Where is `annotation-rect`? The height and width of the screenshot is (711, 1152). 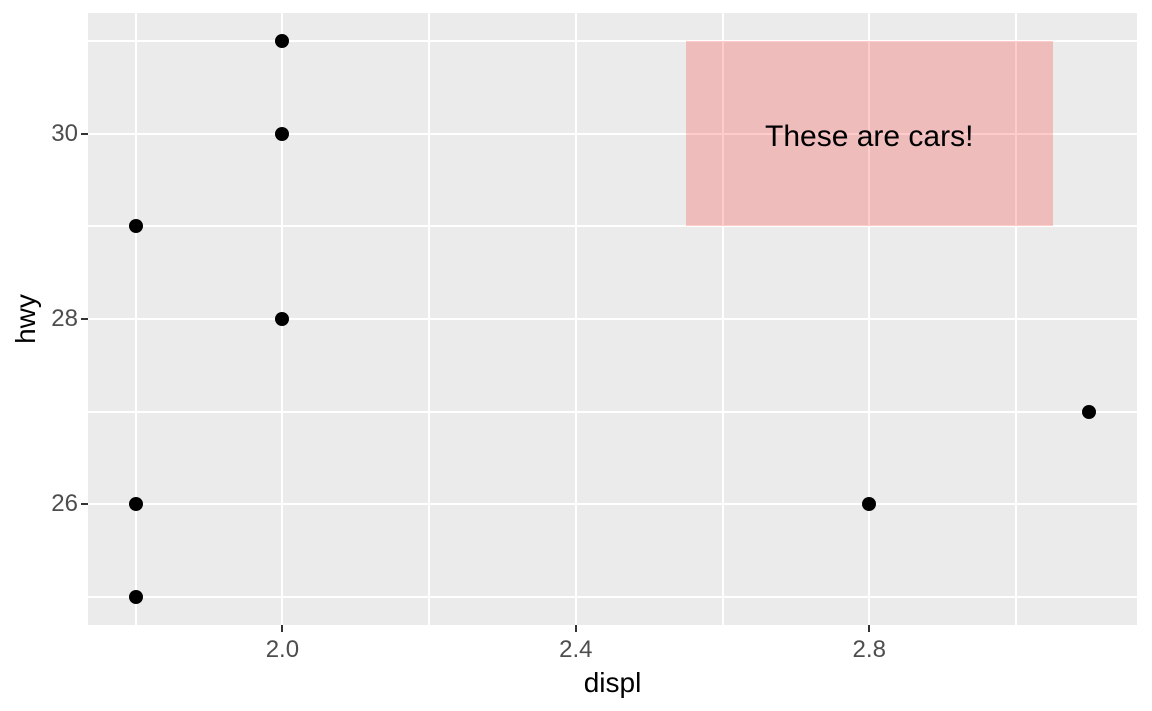 annotation-rect is located at coordinates (869, 133).